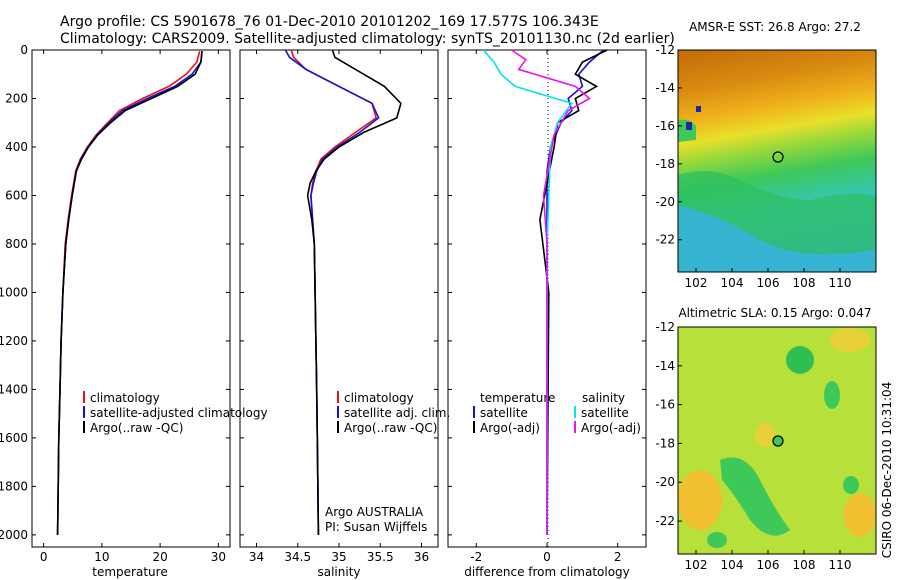  What do you see at coordinates (374, 512) in the screenshot?
I see `argo-australia-note: Argo AUSTRALIA` at bounding box center [374, 512].